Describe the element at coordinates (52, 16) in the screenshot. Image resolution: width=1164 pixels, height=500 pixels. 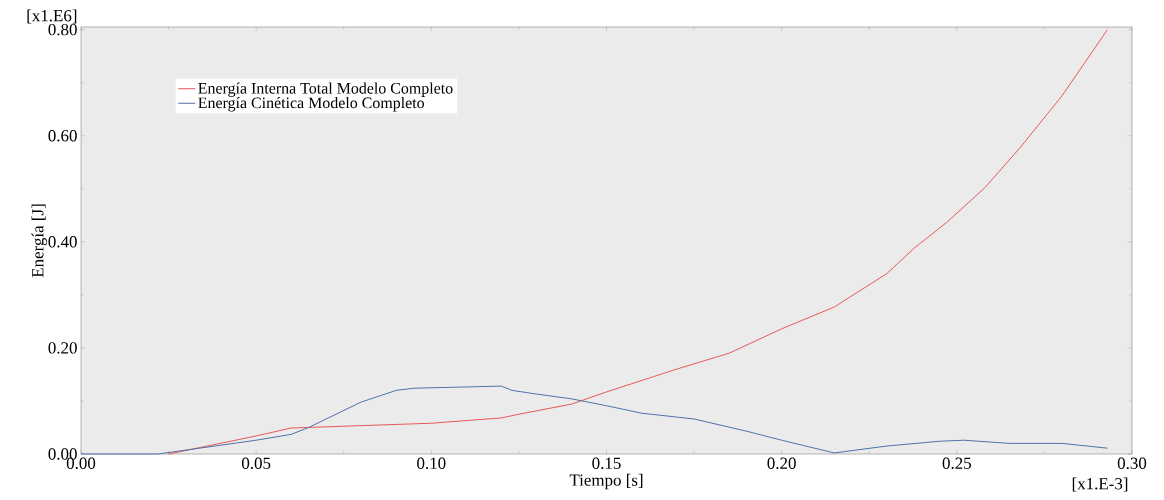
I see `text: [x1.E6]` at that location.